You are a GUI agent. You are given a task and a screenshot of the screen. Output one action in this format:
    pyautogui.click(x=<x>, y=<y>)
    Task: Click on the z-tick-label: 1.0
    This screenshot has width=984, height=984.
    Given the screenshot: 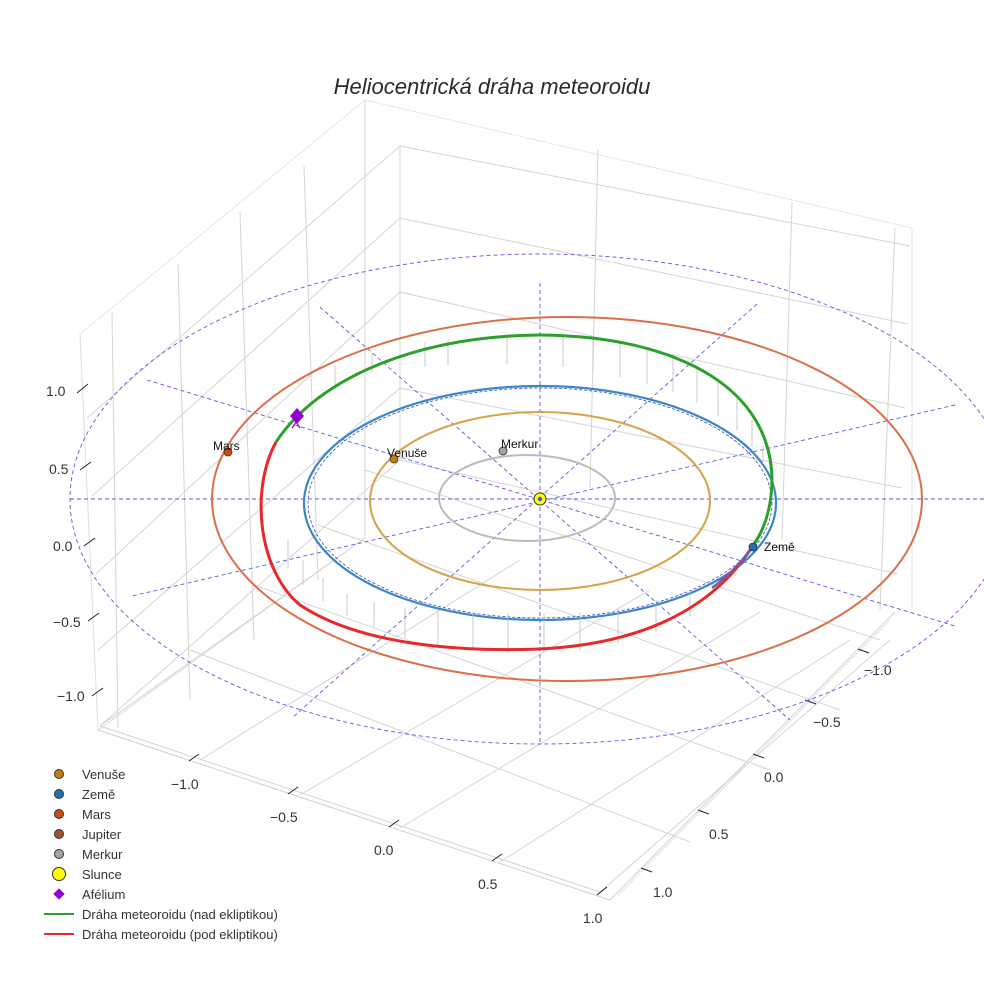 What is the action you would take?
    pyautogui.click(x=56, y=391)
    